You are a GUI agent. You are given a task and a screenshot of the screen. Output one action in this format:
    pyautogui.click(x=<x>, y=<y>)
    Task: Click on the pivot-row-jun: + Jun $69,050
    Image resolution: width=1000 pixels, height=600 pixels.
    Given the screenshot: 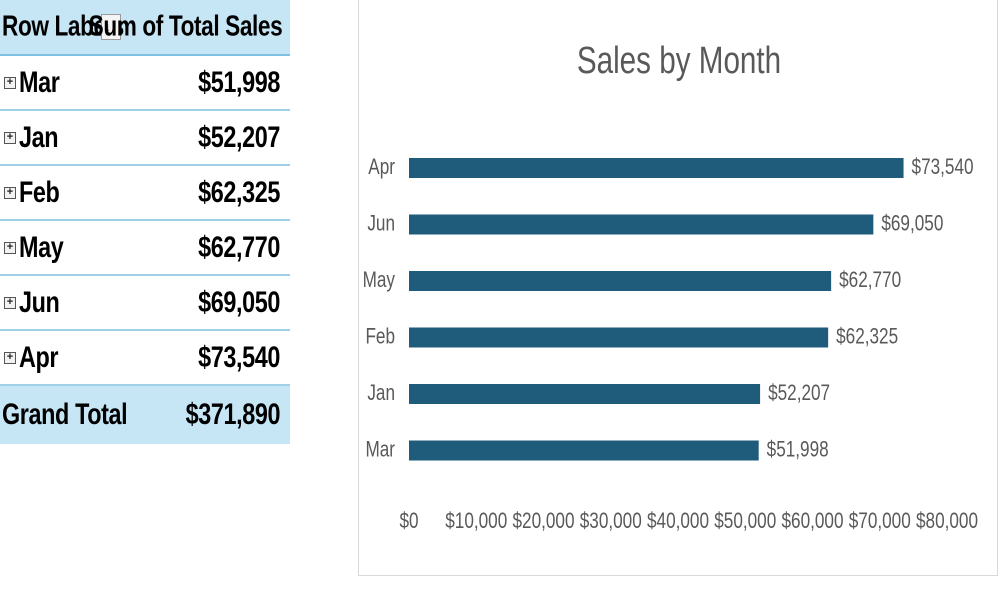 What is the action you would take?
    pyautogui.click(x=145, y=303)
    